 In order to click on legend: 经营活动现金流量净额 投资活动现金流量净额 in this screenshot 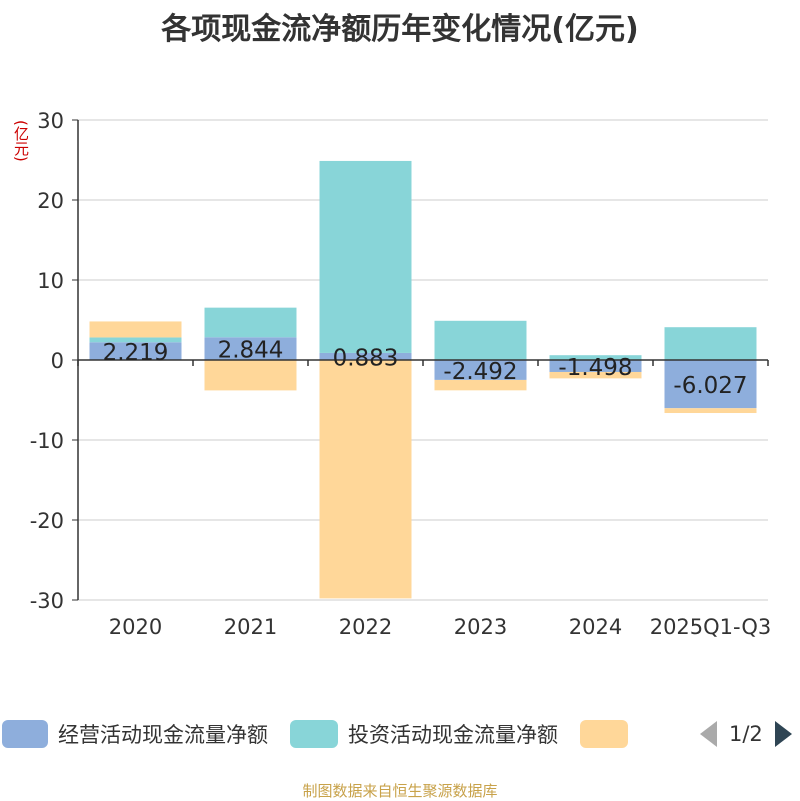, I will do `click(400, 734)`.